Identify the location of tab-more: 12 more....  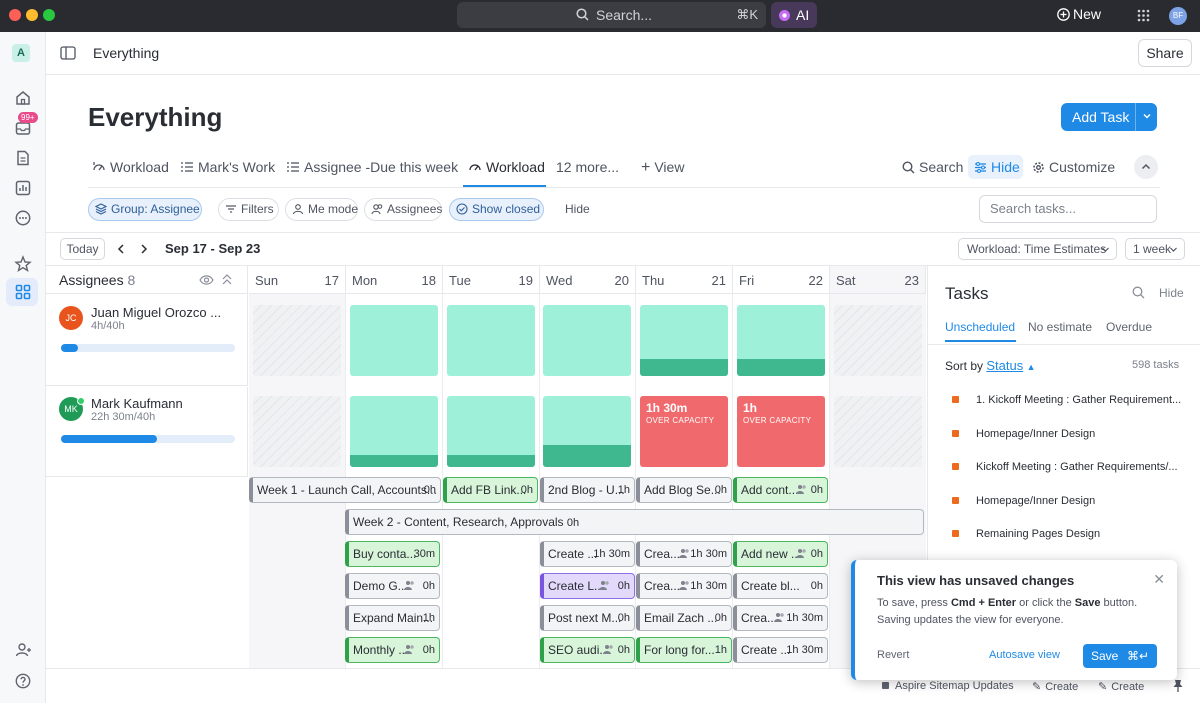
(588, 167).